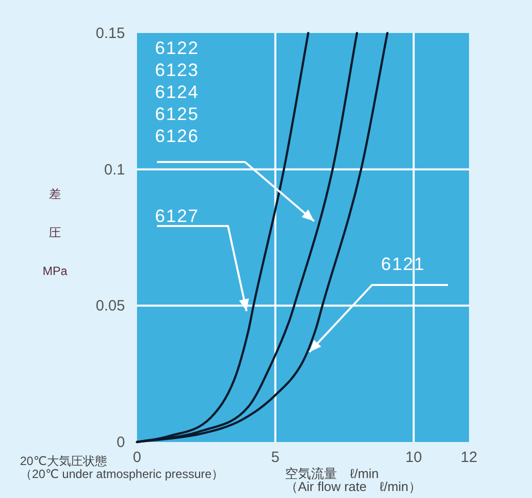 The width and height of the screenshot is (532, 498). I want to click on annotation: 6127, so click(177, 216).